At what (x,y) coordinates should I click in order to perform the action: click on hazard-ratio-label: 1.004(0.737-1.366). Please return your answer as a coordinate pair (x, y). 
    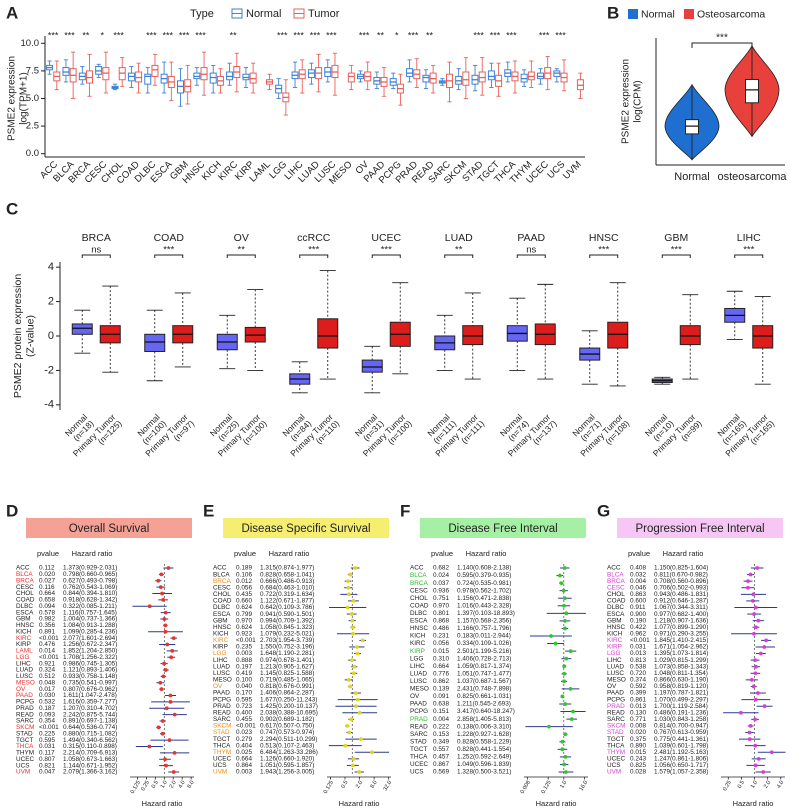
    Looking at the image, I should click on (90, 619).